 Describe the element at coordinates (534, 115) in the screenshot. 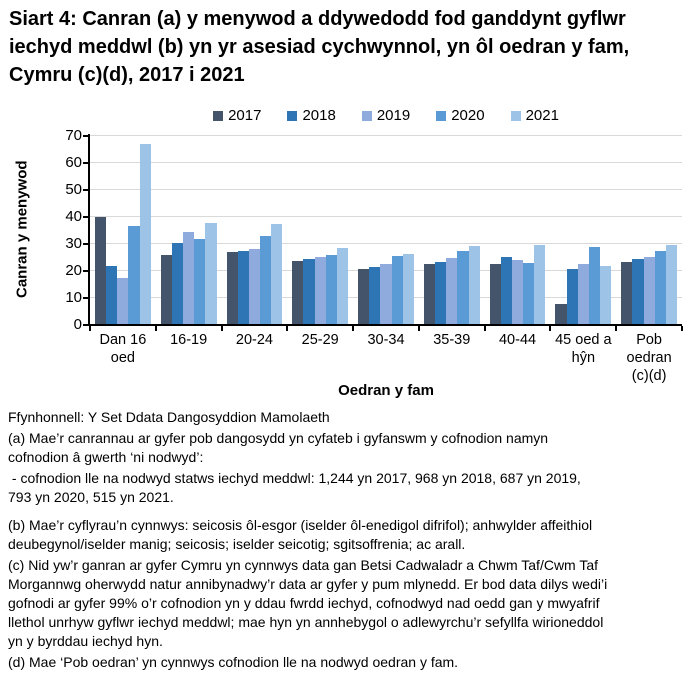

I see `legend-item-2021: 2021` at that location.